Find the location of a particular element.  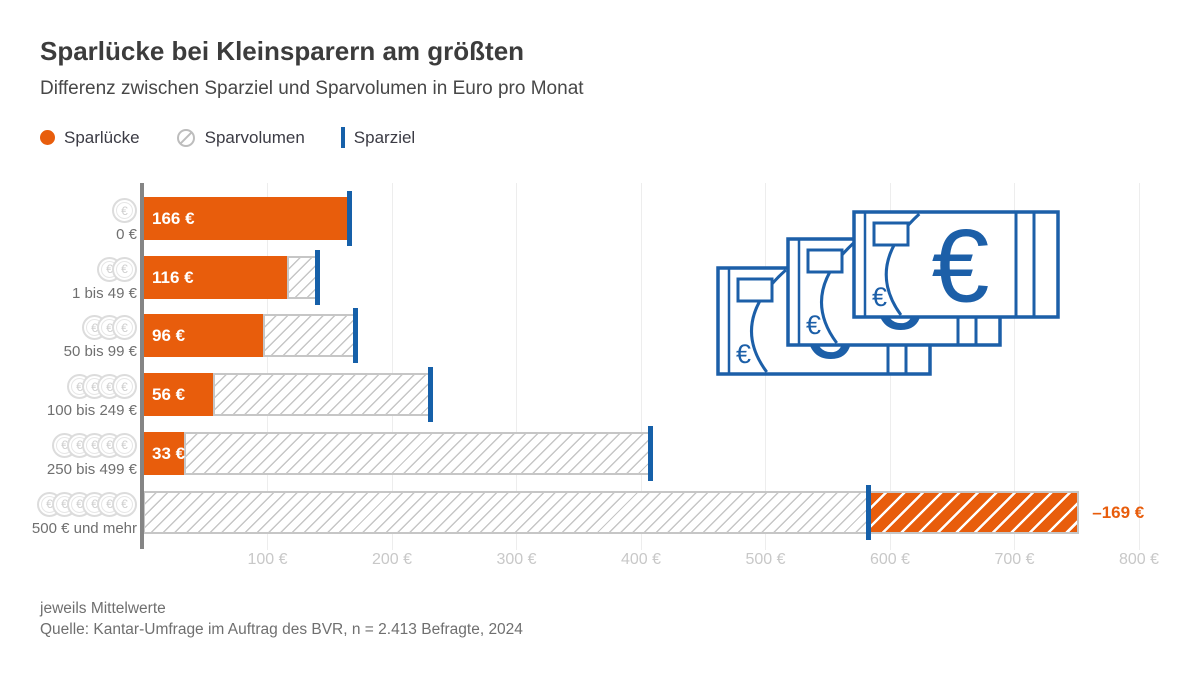

x-tick-label: 700 € is located at coordinates (1014, 559).